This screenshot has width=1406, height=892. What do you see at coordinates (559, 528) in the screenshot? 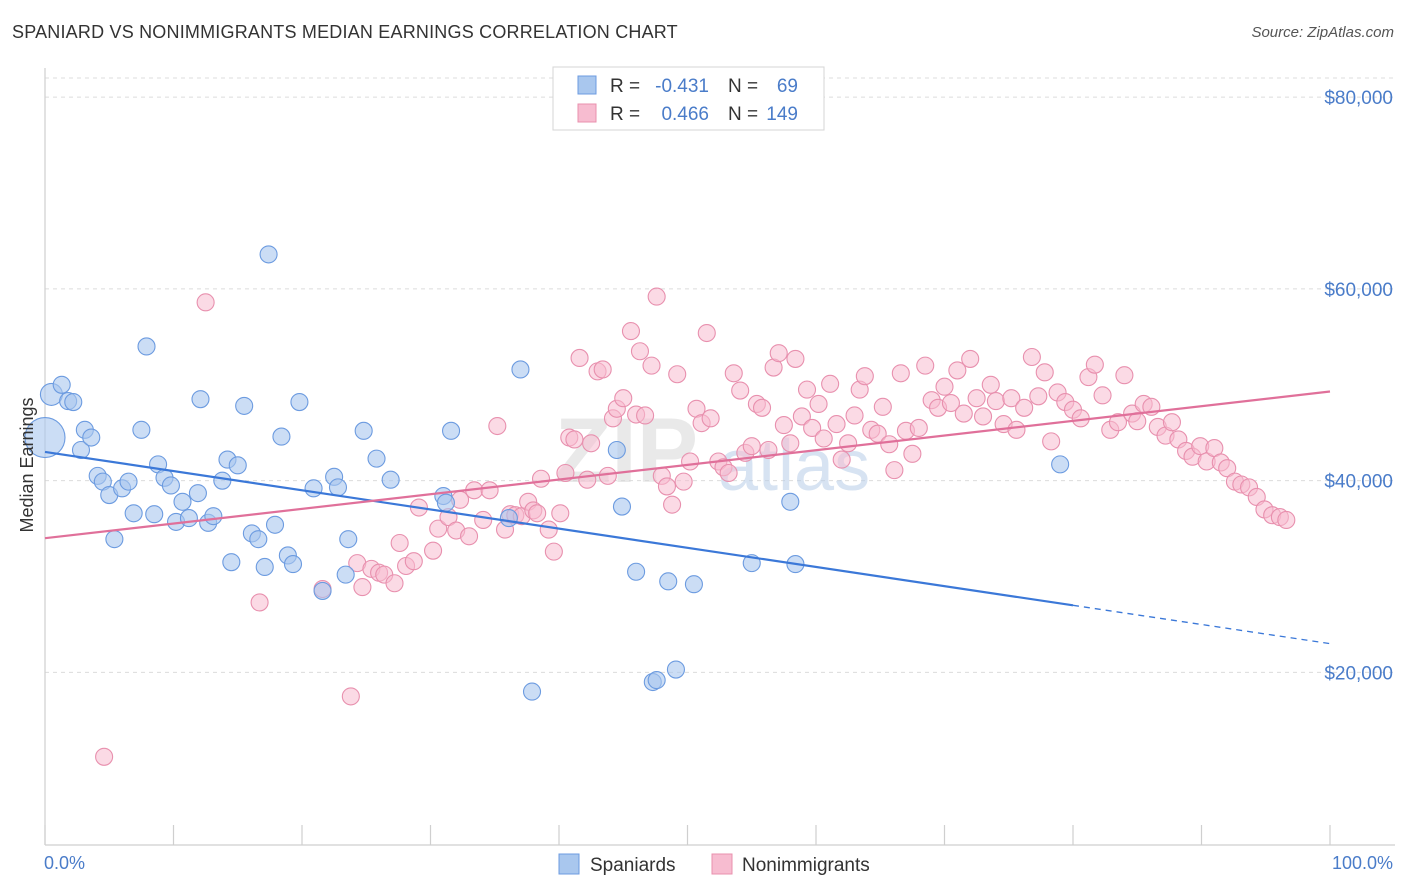
I see `trendline-spaniards` at bounding box center [559, 528].